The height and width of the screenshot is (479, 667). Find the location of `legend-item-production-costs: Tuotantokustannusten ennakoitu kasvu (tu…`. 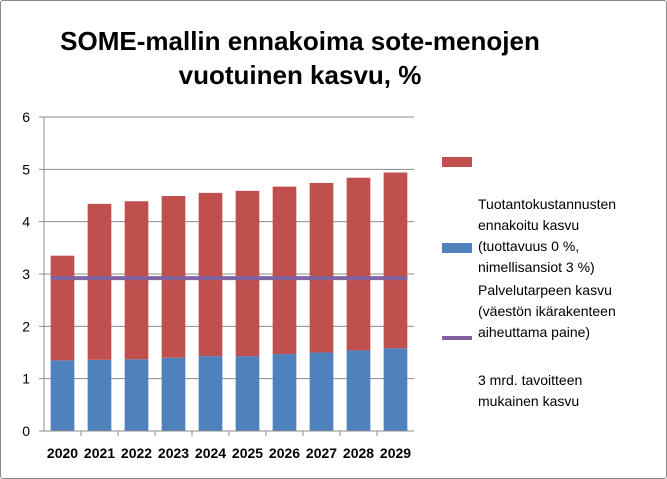

legend-item-production-costs: Tuotantokustannusten ennakoitu kasvu (tu… is located at coordinates (550, 213).